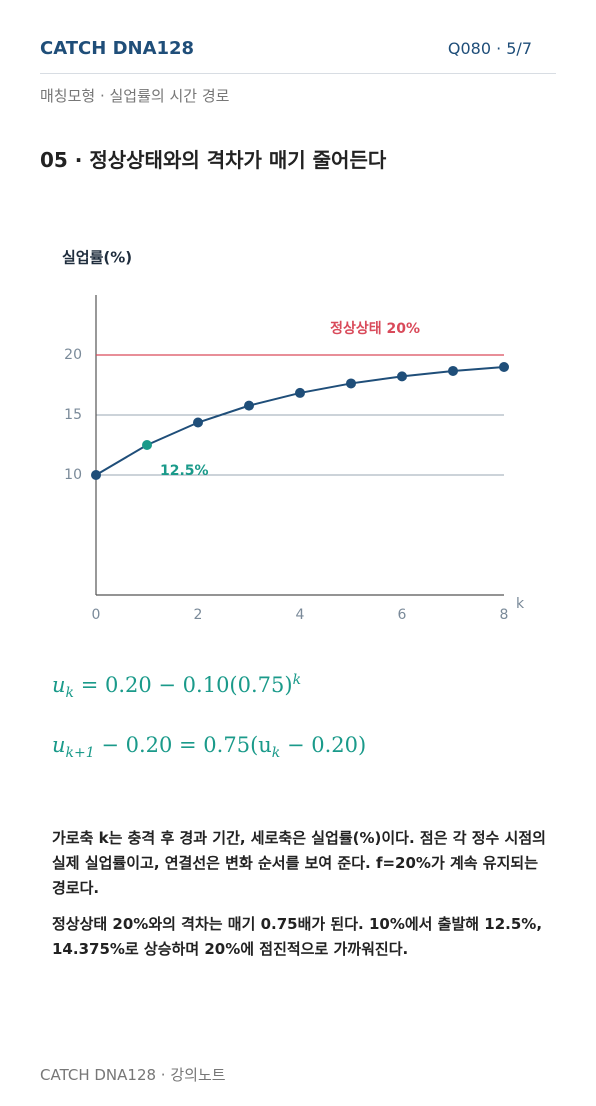  I want to click on x-tick-label: 8, so click(504, 615).